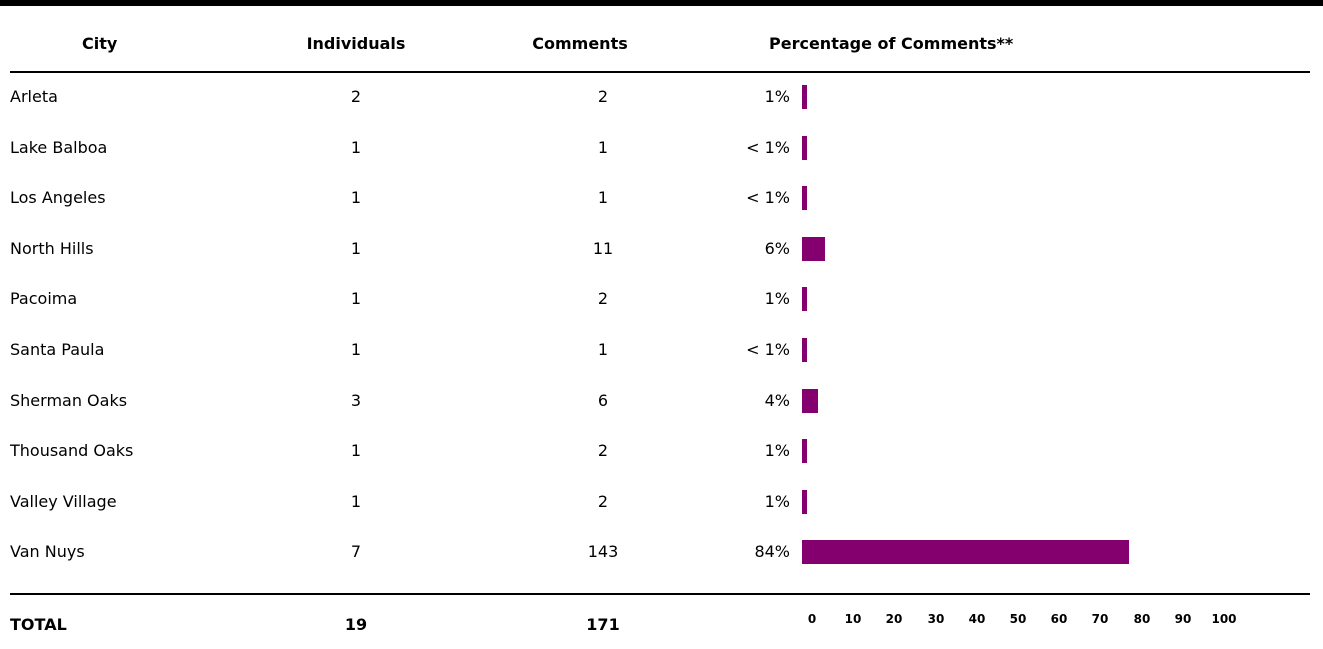 The width and height of the screenshot is (1323, 649). What do you see at coordinates (894, 619) in the screenshot?
I see `x-tick-label: 20` at bounding box center [894, 619].